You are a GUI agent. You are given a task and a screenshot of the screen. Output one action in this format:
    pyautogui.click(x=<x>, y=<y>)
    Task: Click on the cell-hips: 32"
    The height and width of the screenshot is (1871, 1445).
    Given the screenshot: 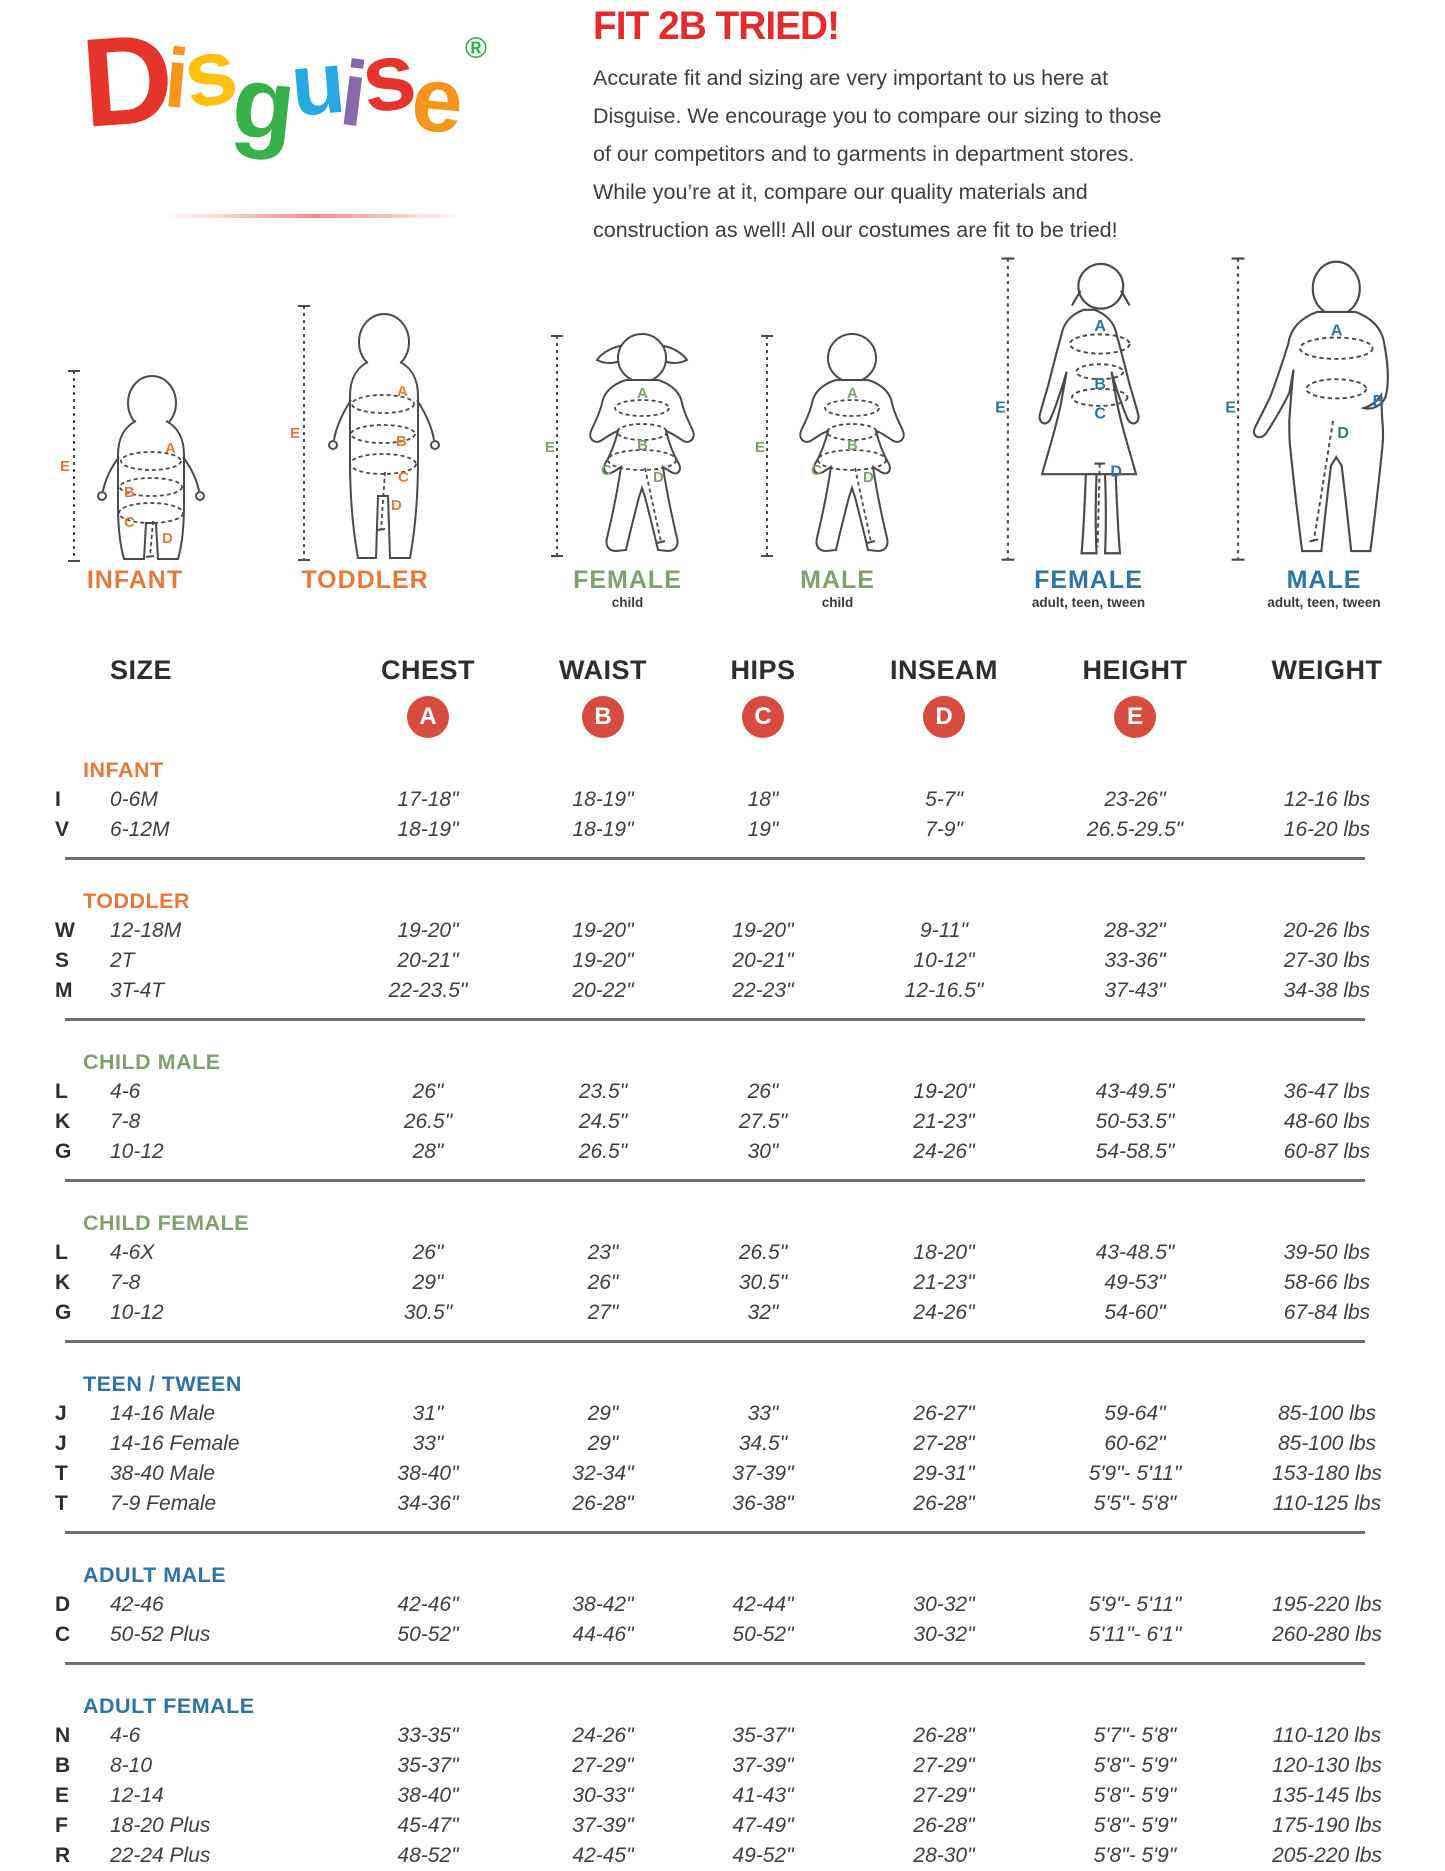 What is the action you would take?
    pyautogui.click(x=763, y=1312)
    